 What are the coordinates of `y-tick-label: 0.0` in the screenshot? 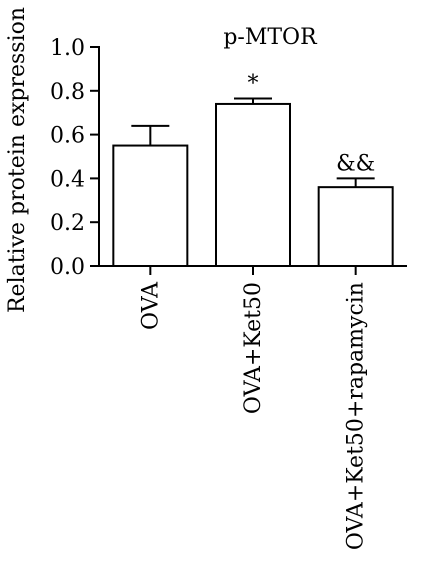 It's located at (67, 267).